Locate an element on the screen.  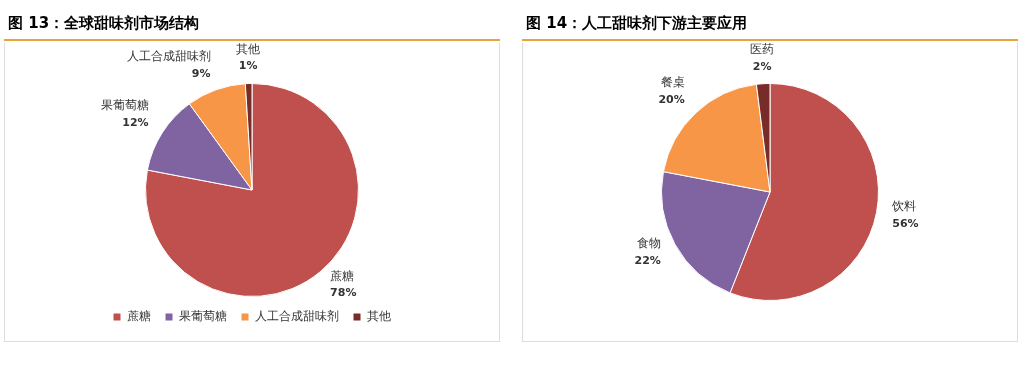
data-label: 9% is located at coordinates (201, 73).